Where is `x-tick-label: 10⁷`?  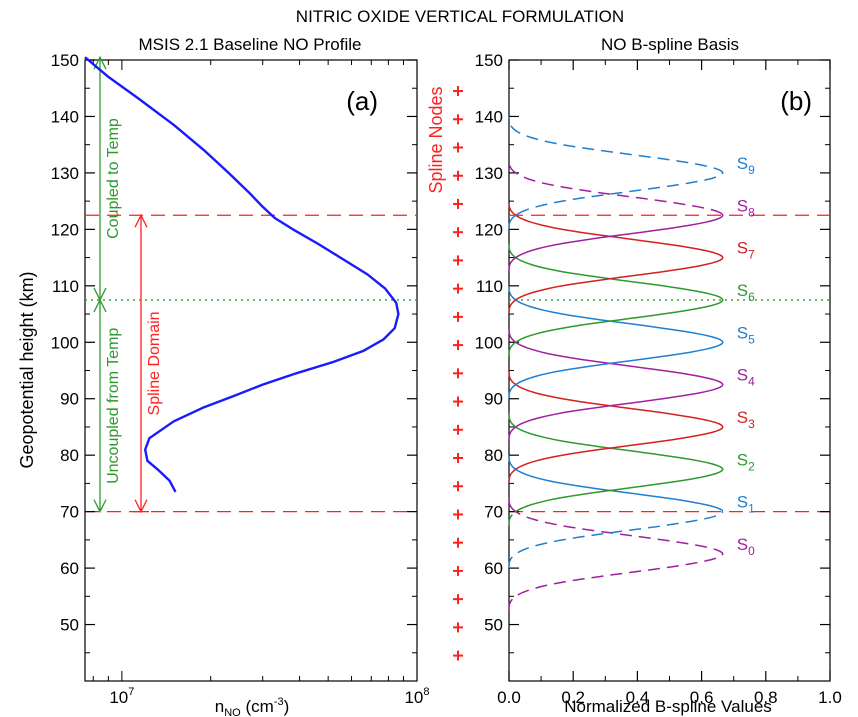
x-tick-label: 10⁷ is located at coordinates (121, 696).